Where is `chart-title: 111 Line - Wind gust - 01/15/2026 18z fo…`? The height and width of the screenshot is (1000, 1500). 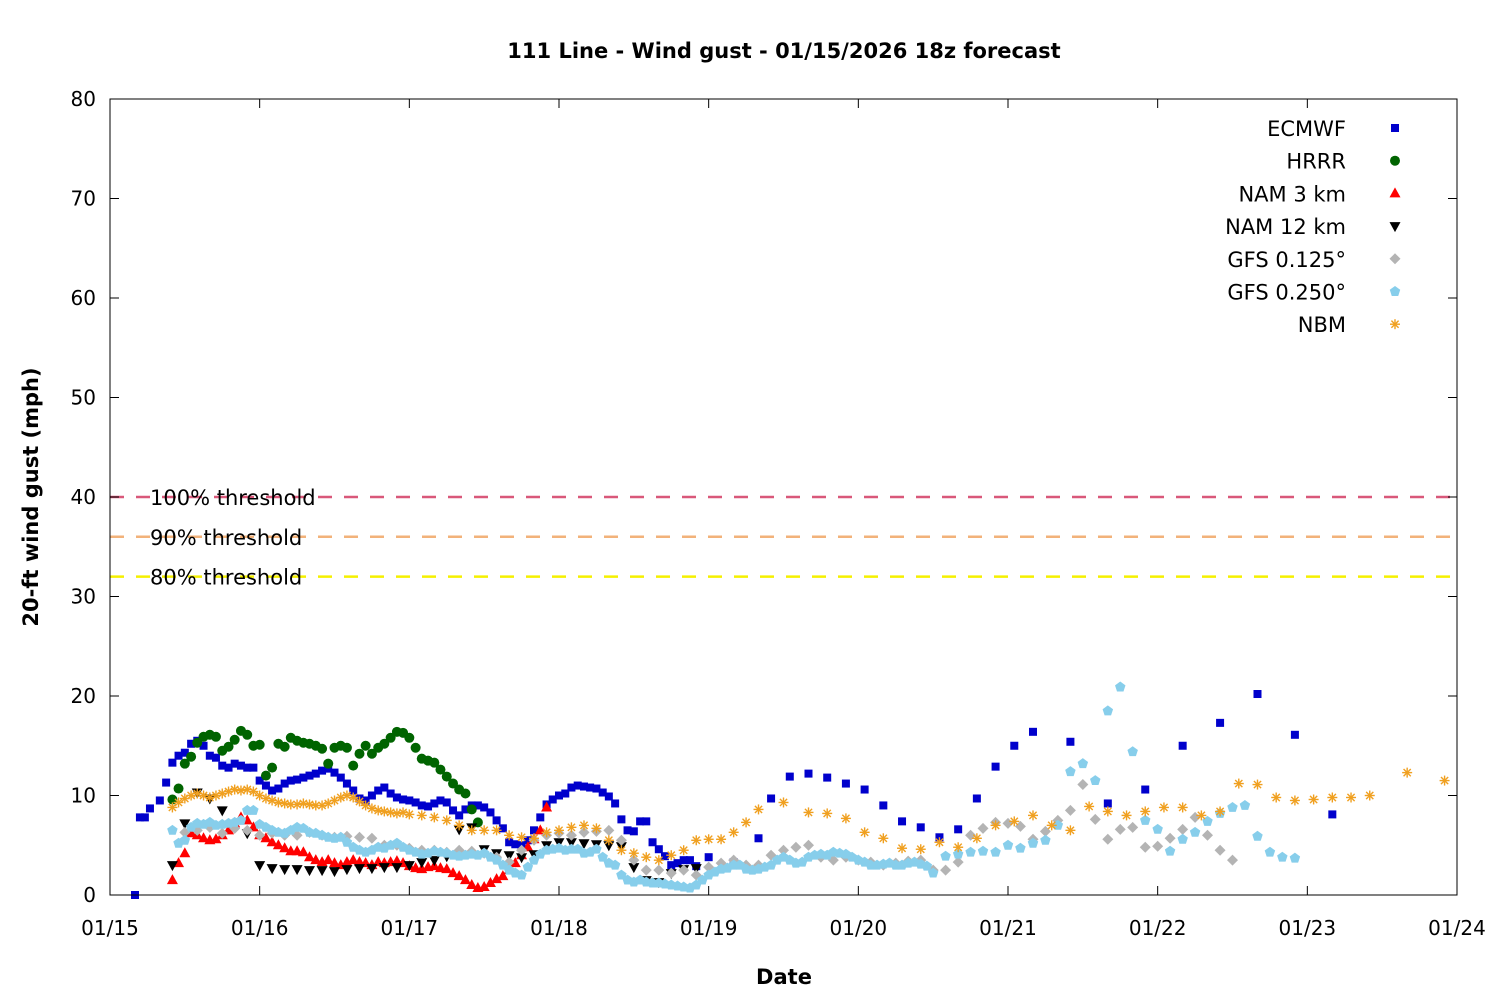
chart-title: 111 Line - Wind gust - 01/15/2026 18z fo… is located at coordinates (783, 51).